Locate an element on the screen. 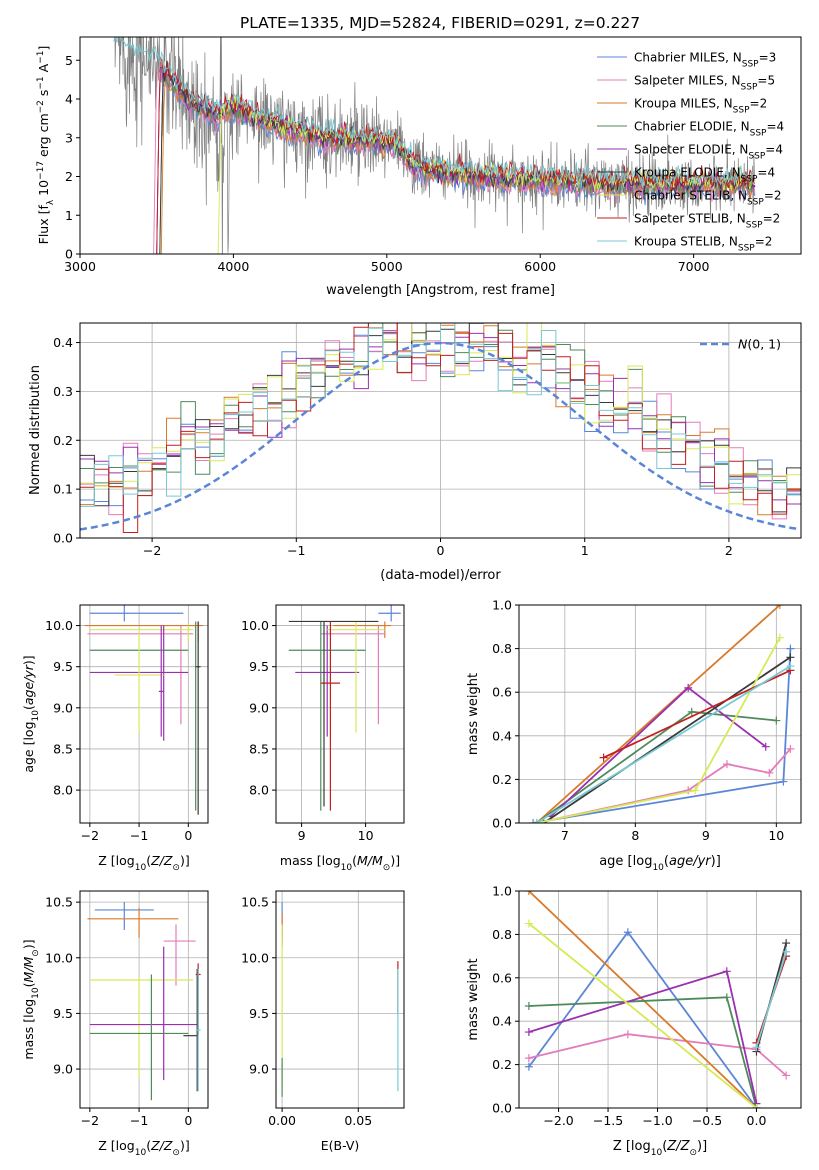 The height and width of the screenshot is (1170, 819). z-weight-frame is located at coordinates (660, 999).